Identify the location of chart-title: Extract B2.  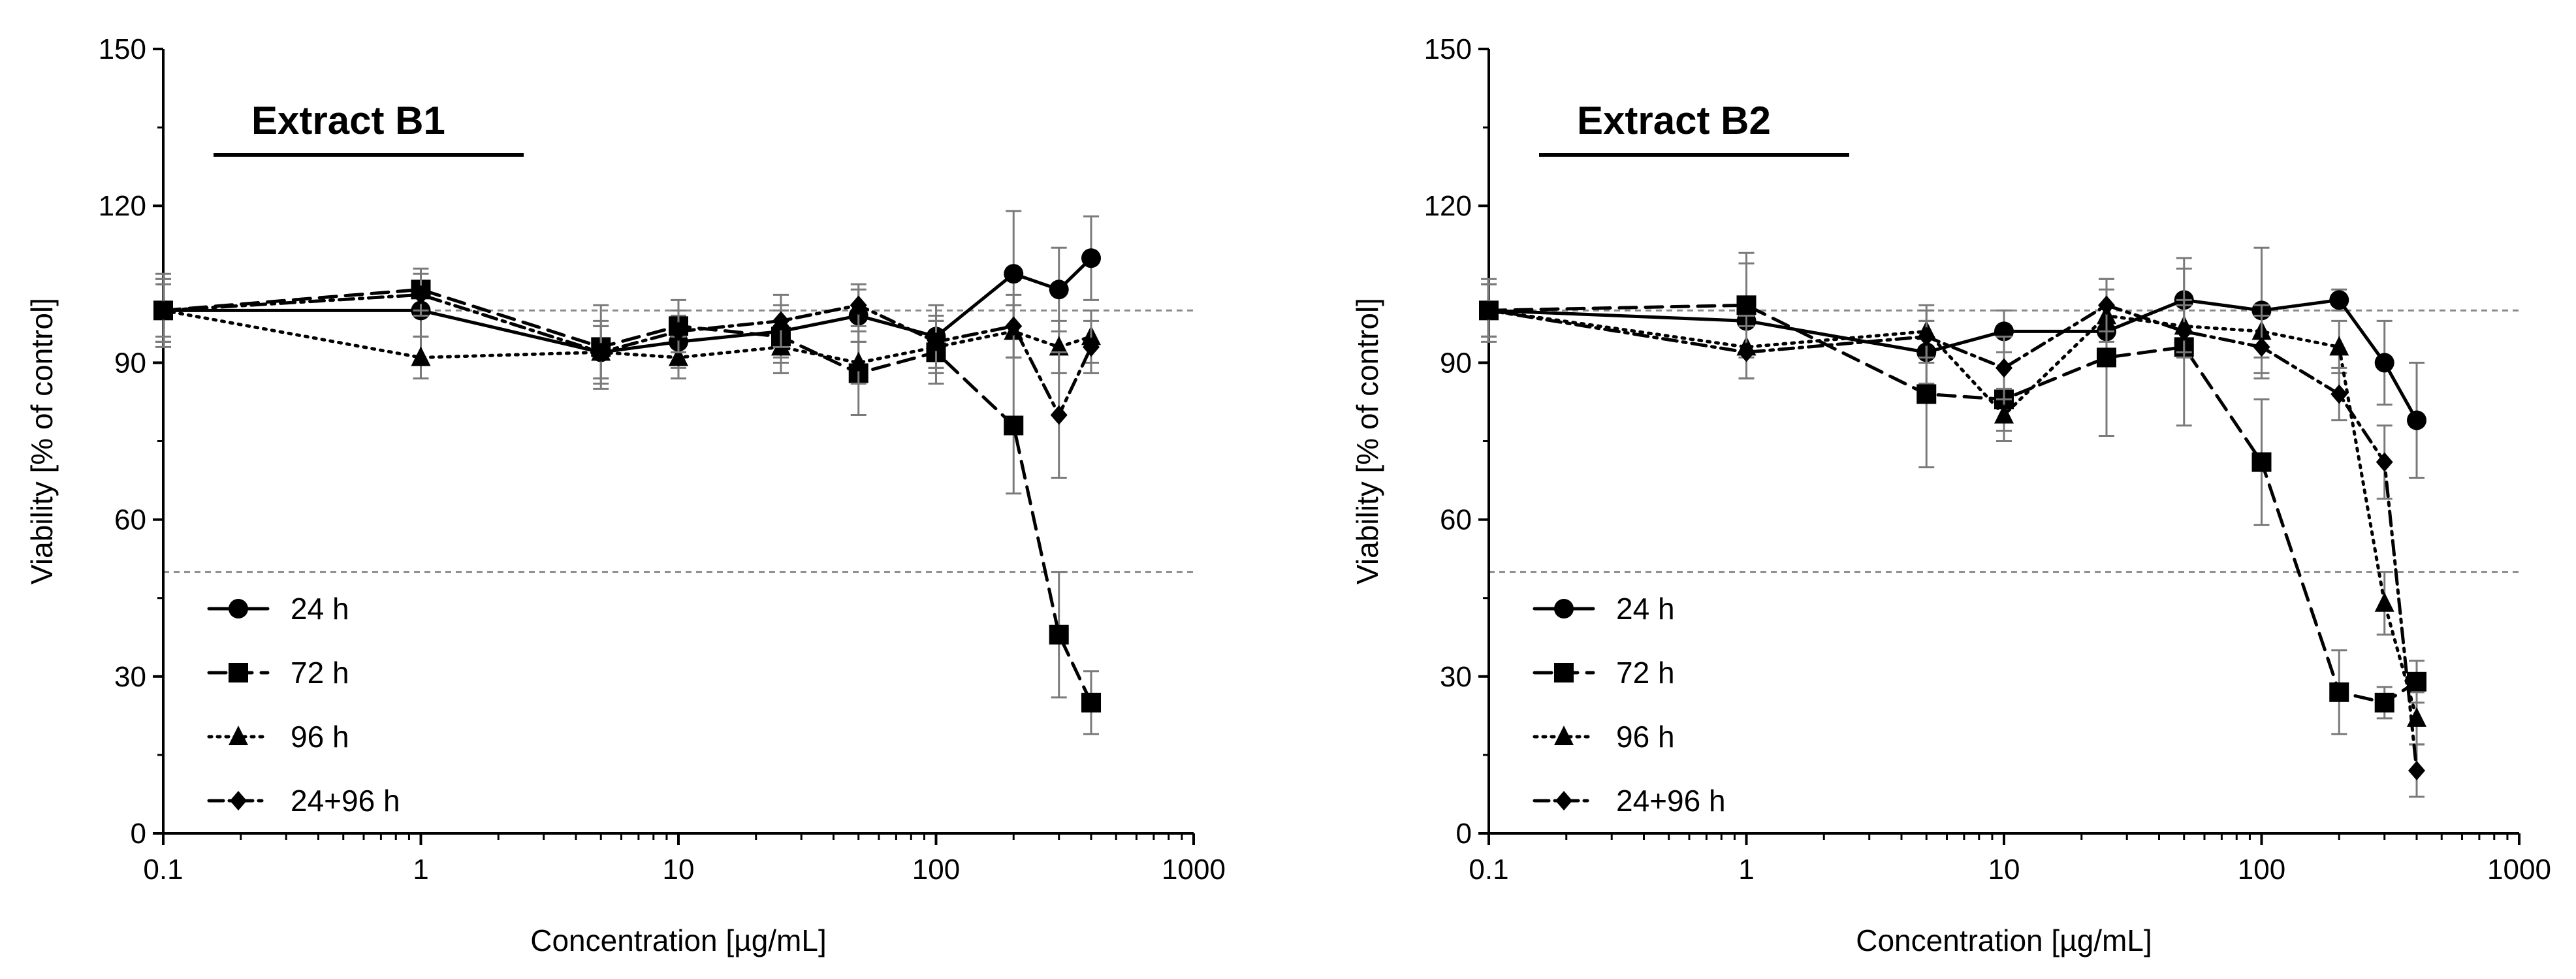
(1674, 120).